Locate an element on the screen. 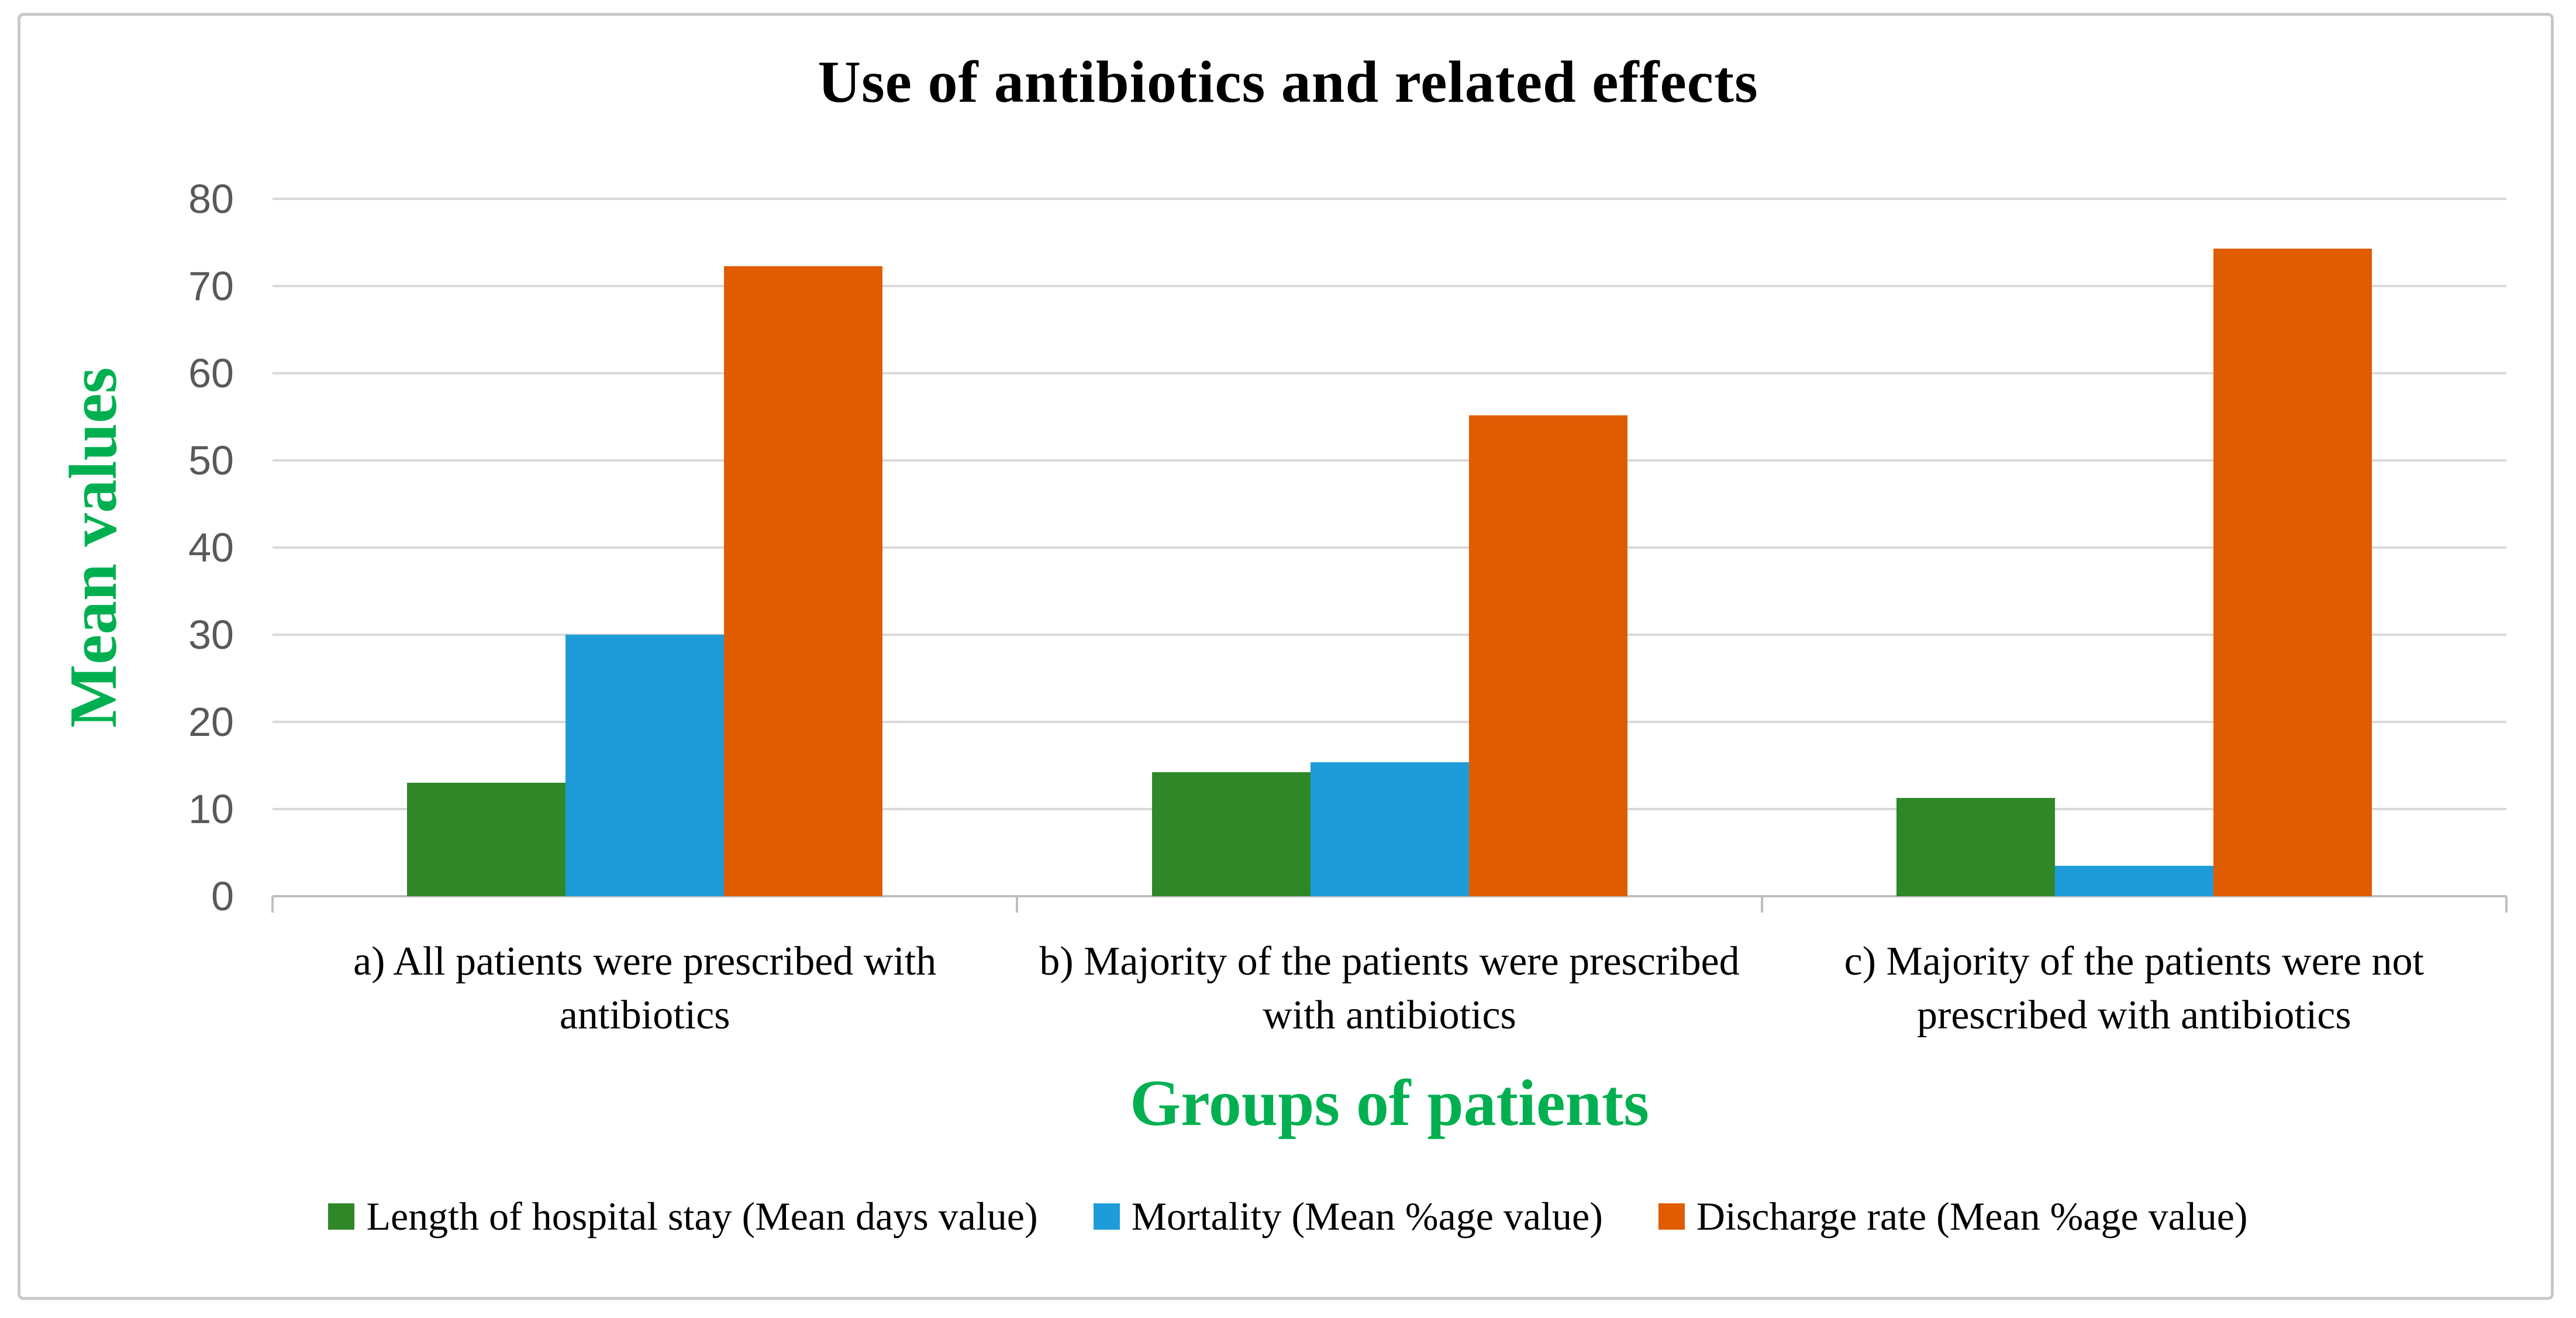 The height and width of the screenshot is (1318, 2576). chart-title: Use of antibiotics and related effects is located at coordinates (1288, 82).